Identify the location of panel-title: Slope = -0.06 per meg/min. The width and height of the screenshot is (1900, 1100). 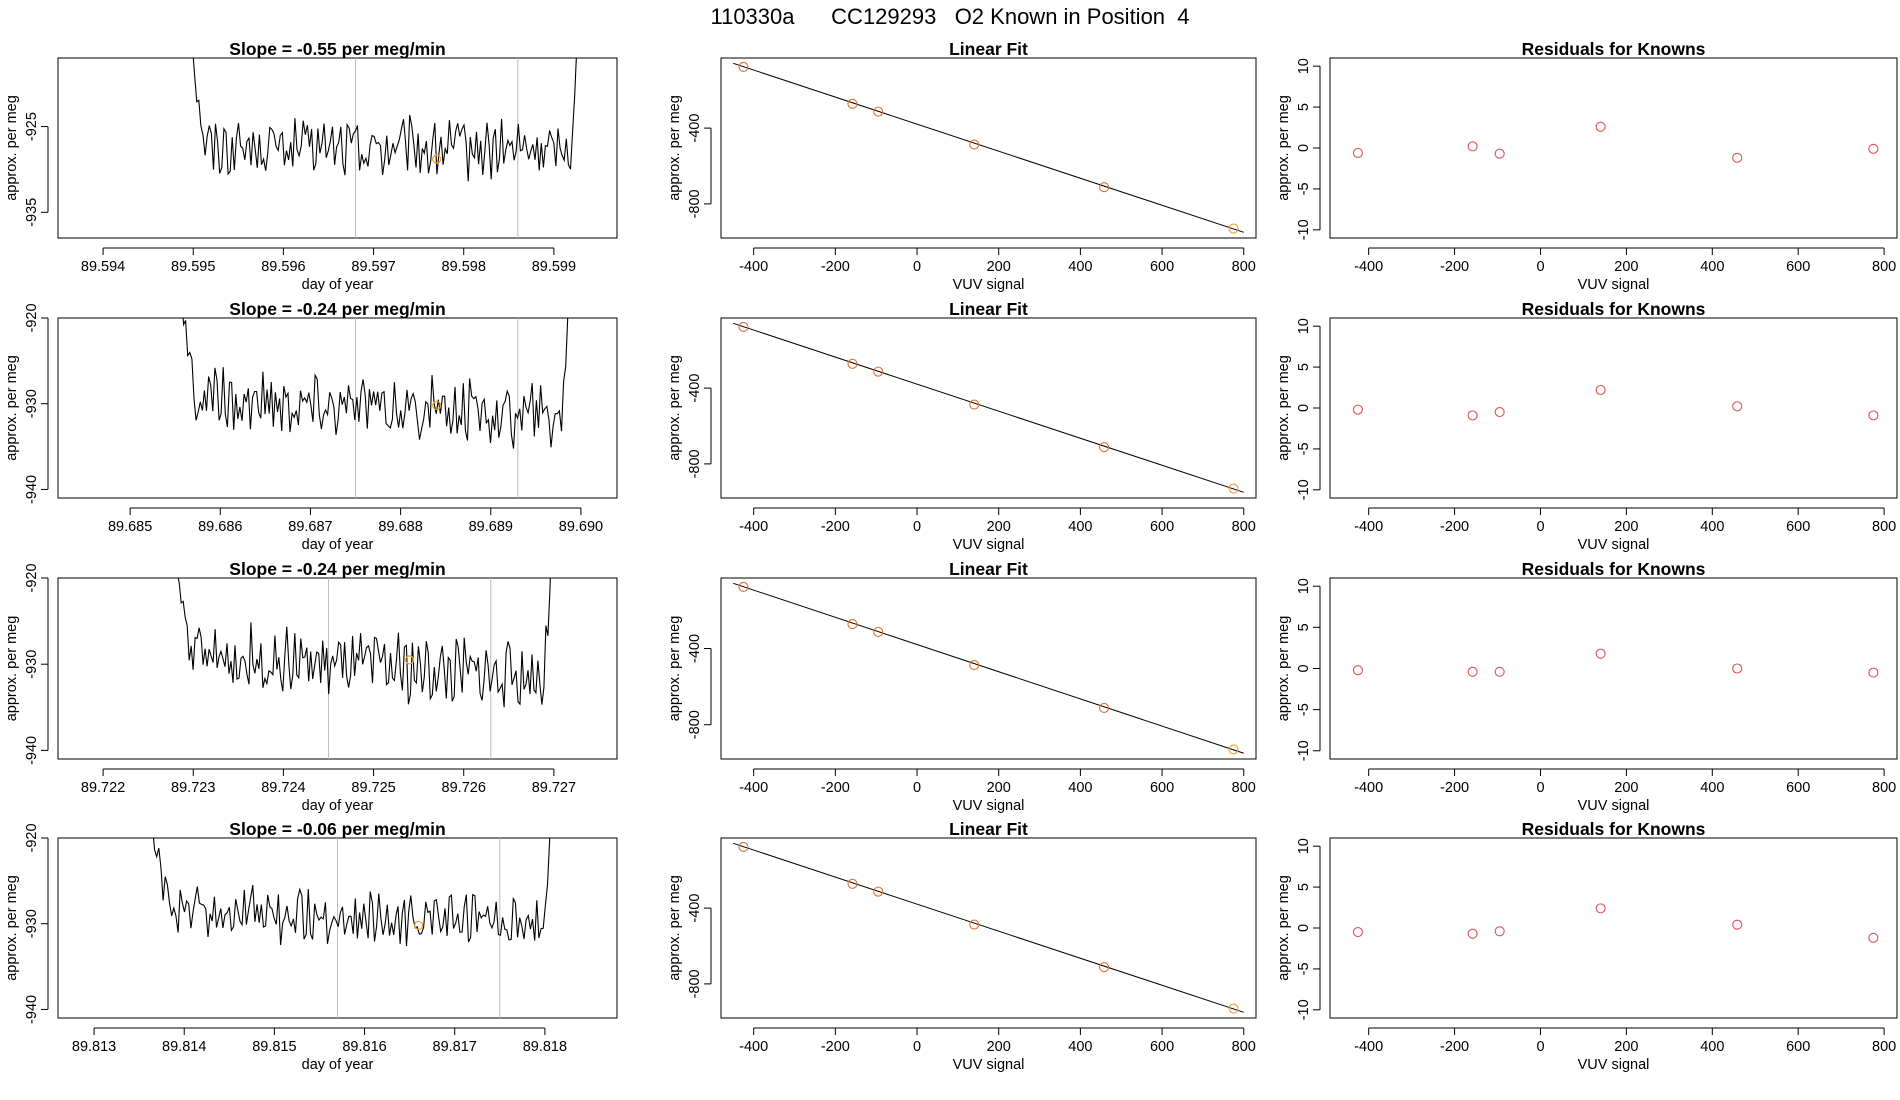
(337, 829).